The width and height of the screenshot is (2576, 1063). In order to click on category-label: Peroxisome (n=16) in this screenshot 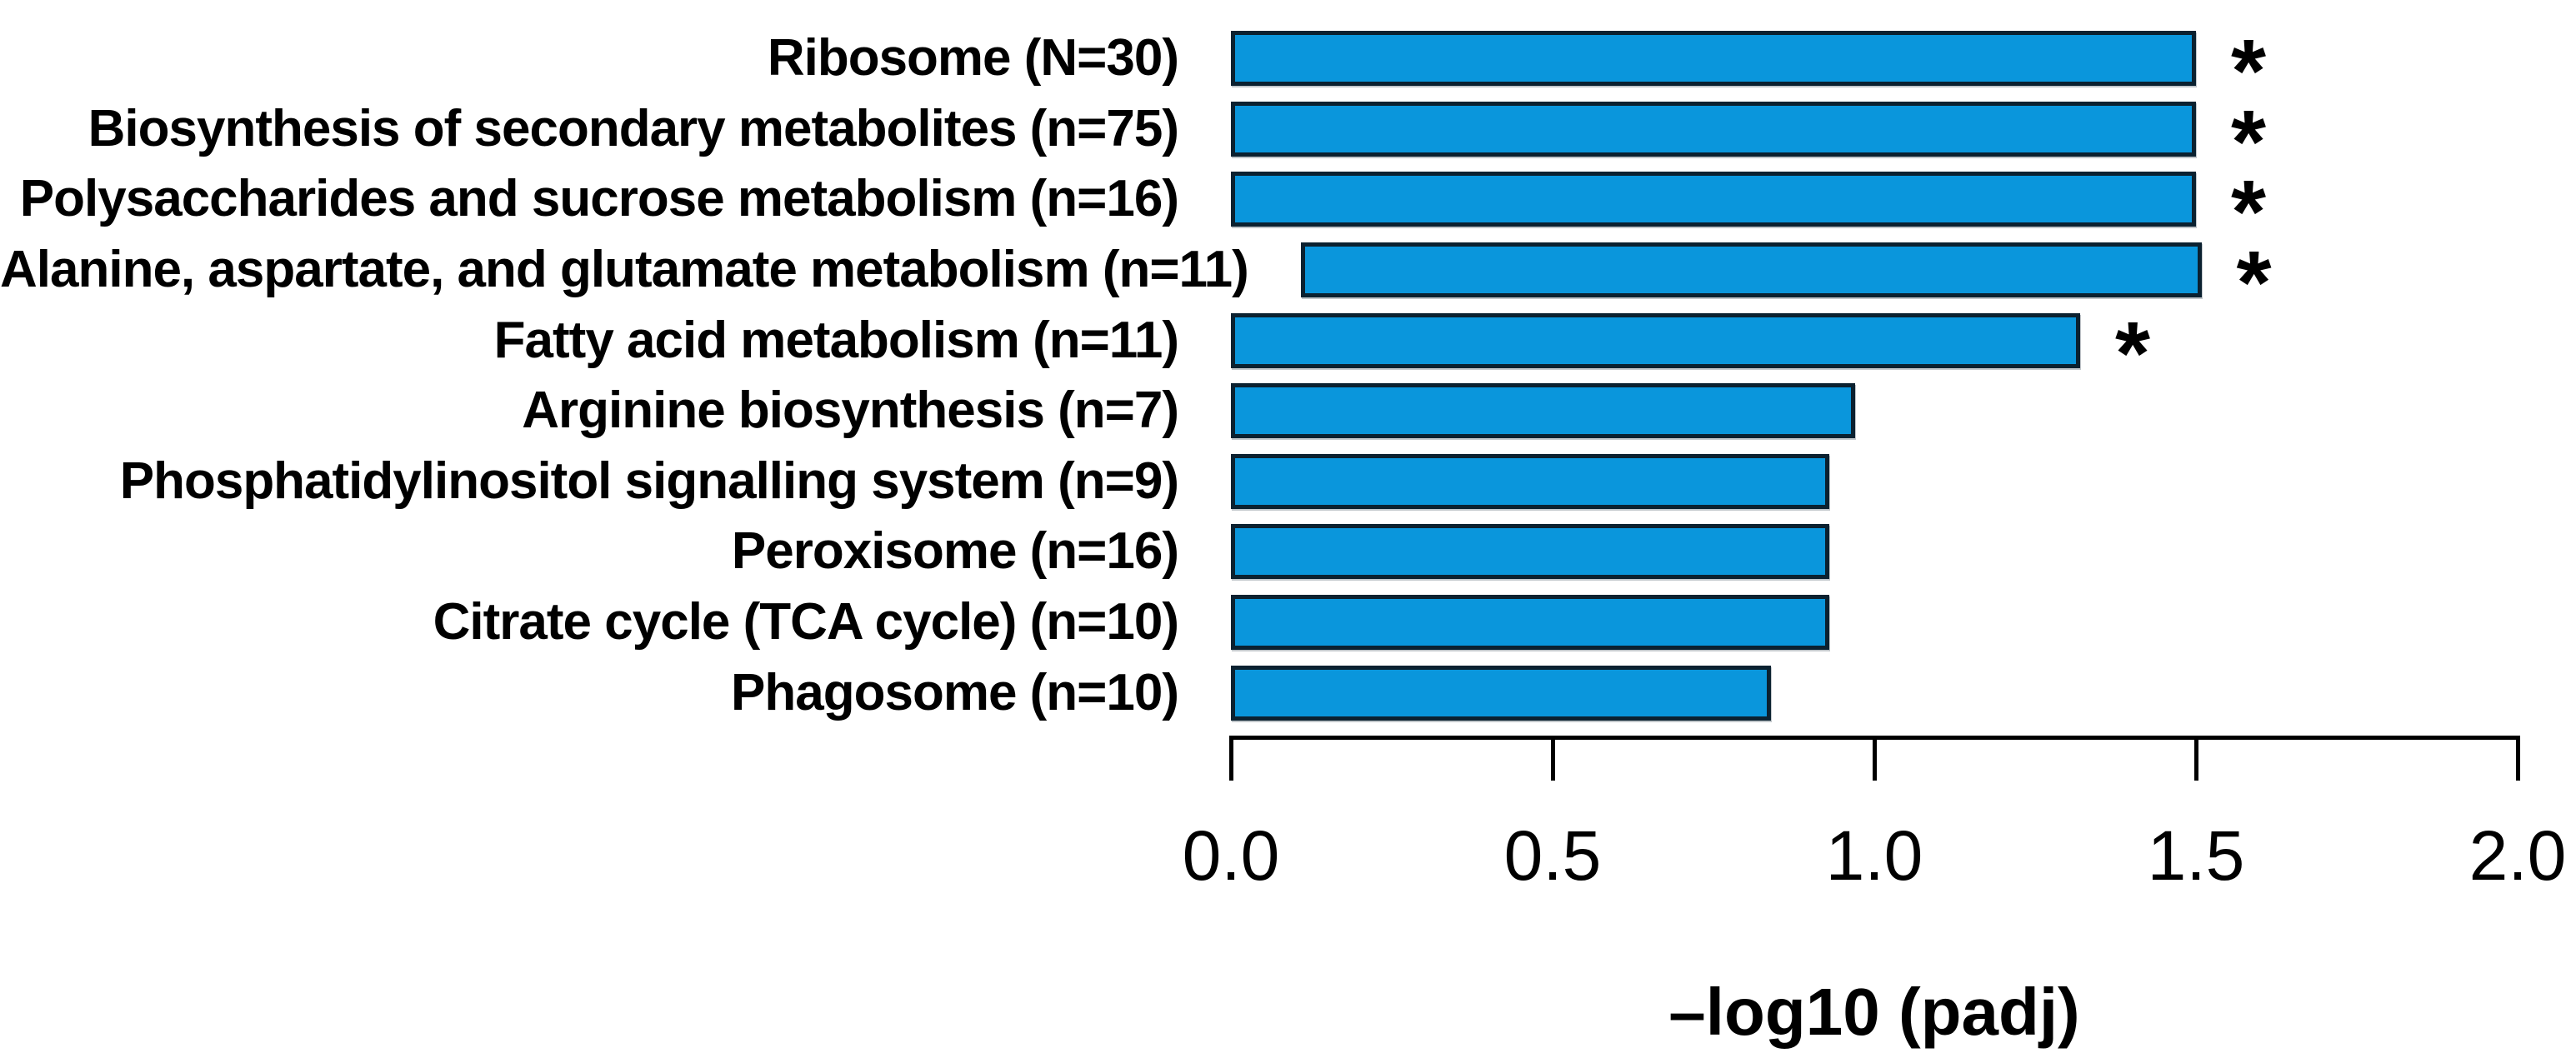, I will do `click(955, 552)`.